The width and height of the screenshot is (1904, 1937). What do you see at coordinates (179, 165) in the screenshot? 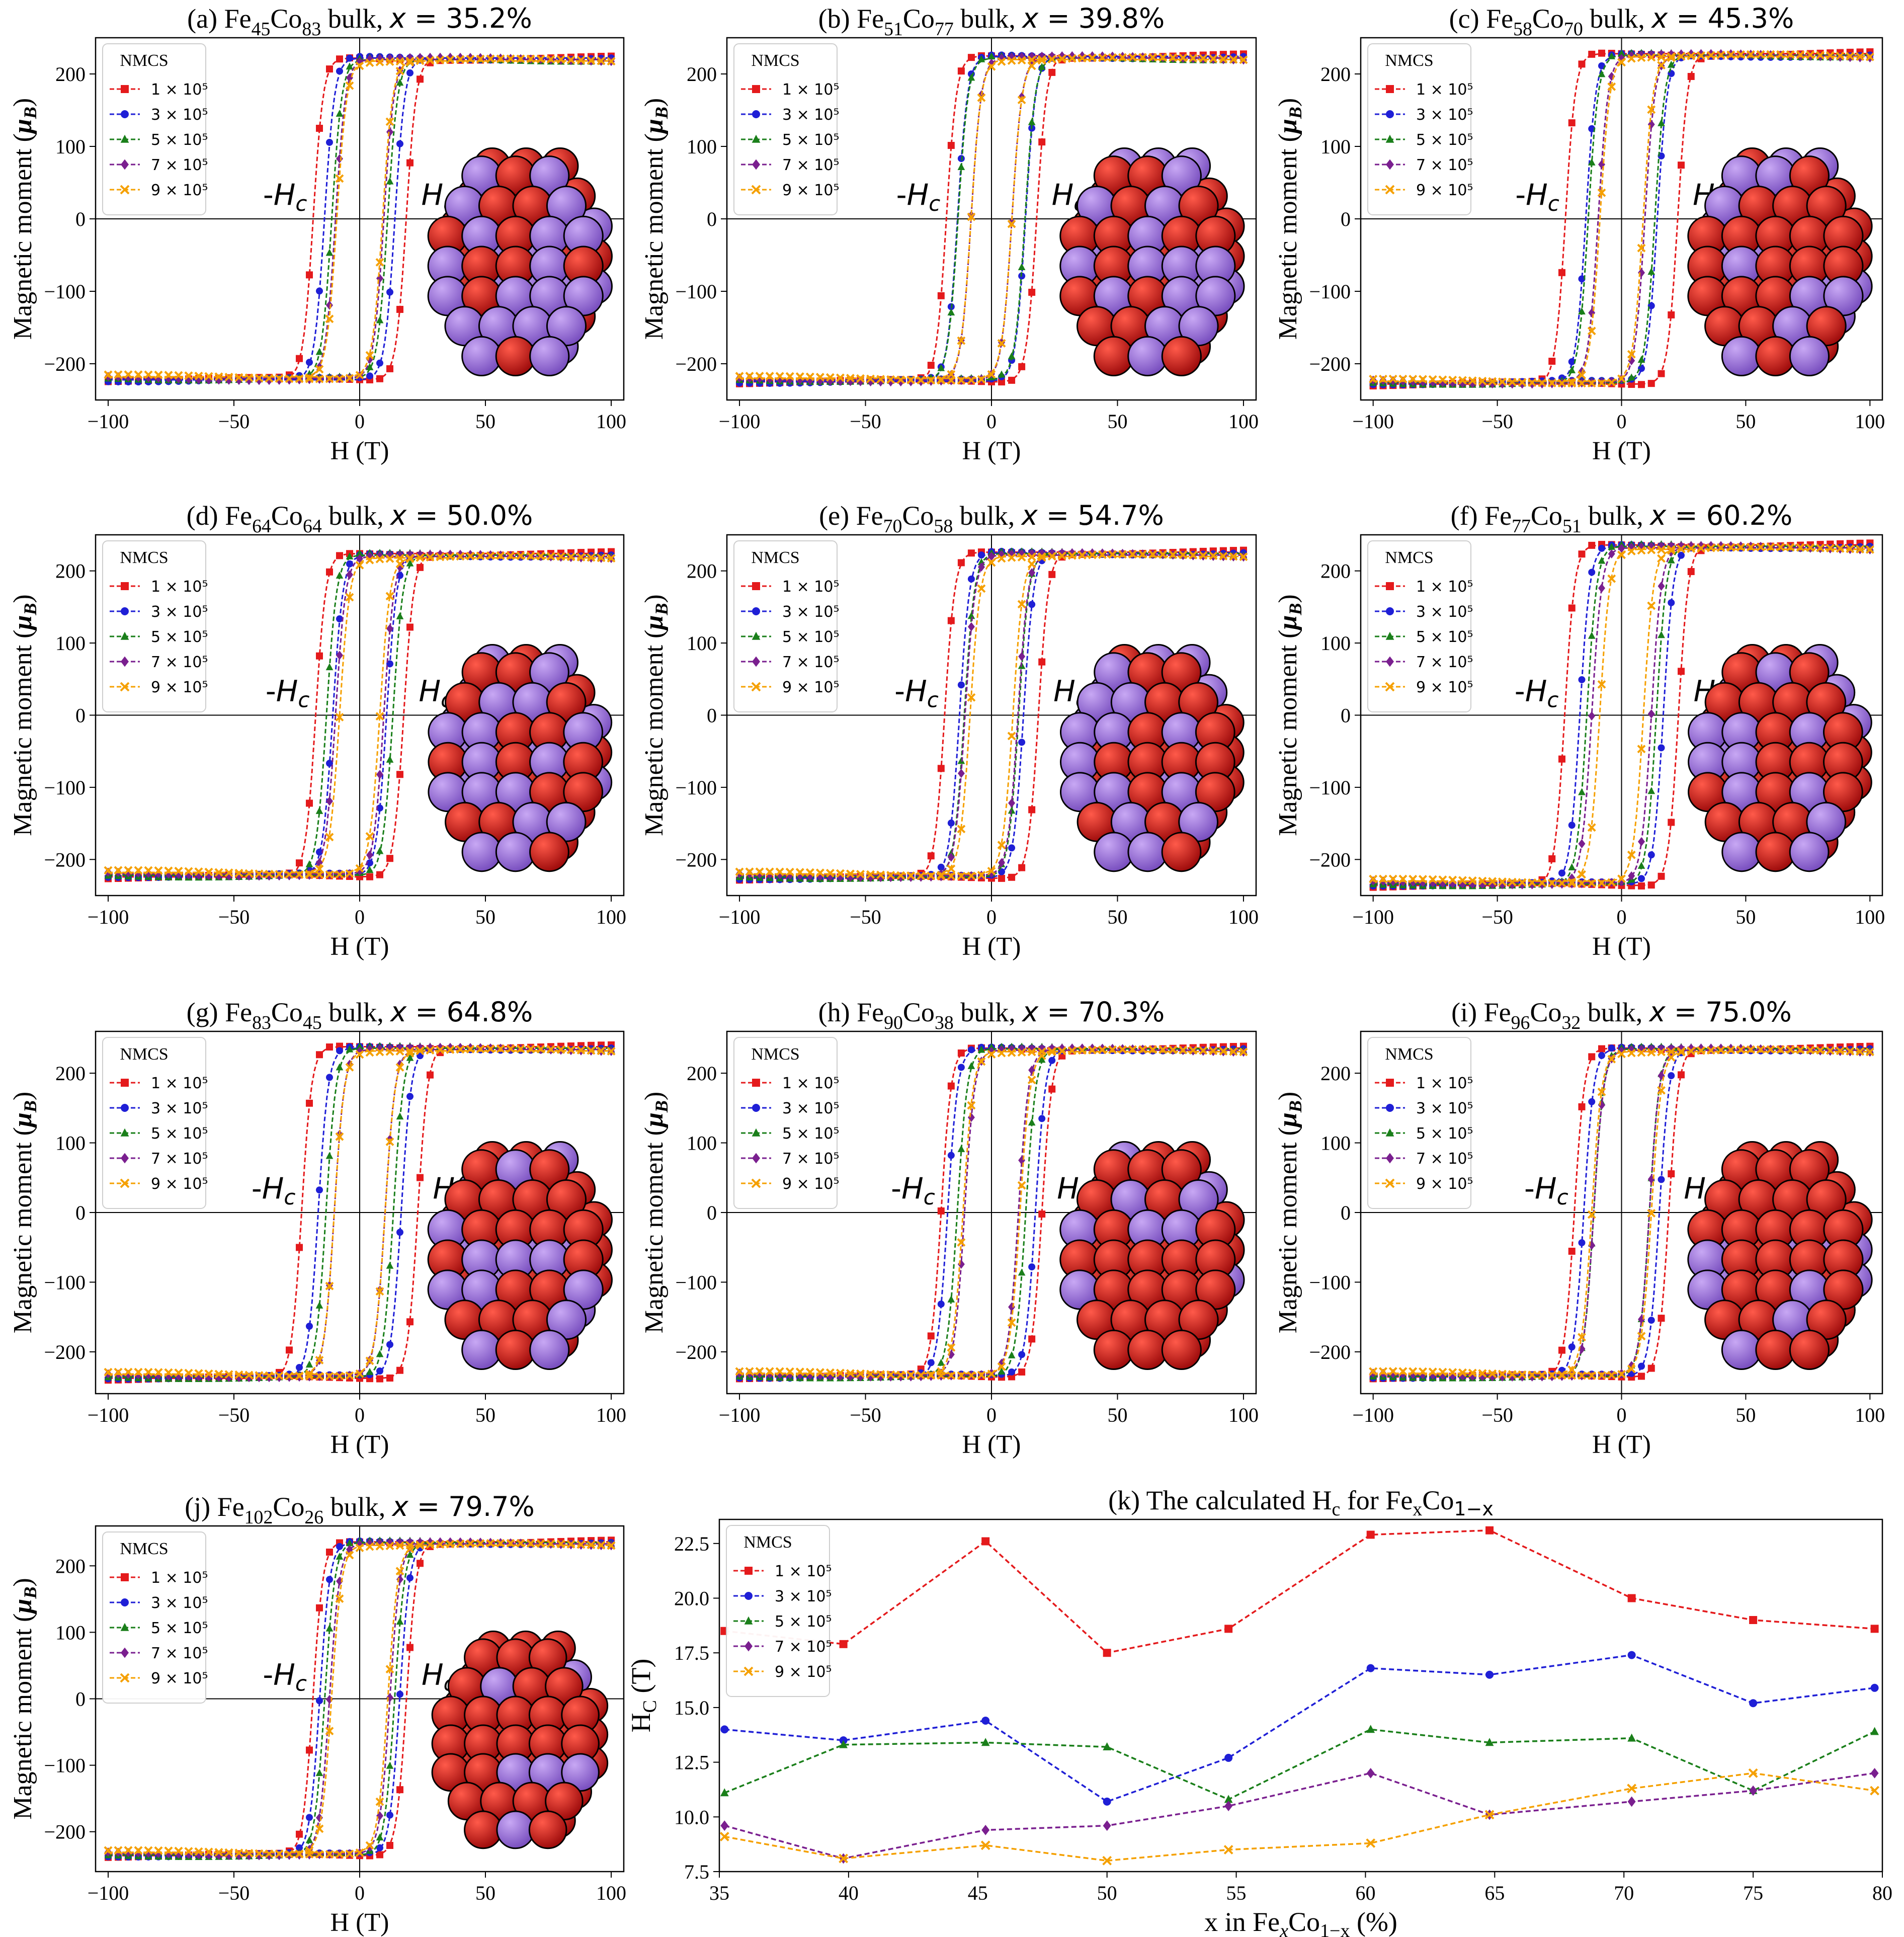
I see `legend-label: 7 × 10⁵` at bounding box center [179, 165].